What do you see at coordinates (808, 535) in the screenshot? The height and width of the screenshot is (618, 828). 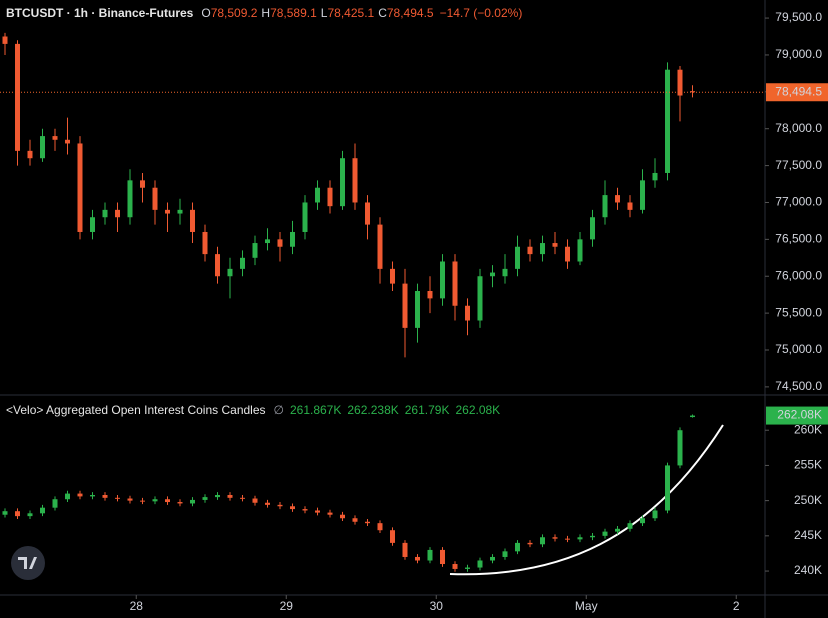 I see `y-tick-label: 245K` at bounding box center [808, 535].